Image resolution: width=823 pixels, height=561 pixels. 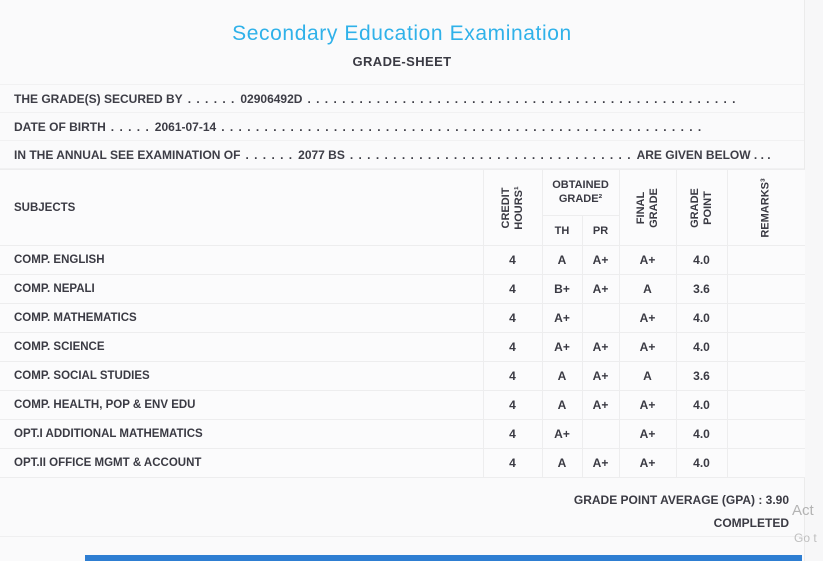 What do you see at coordinates (242, 318) in the screenshot?
I see `subject-cell: COMP. MATHEMATICS` at bounding box center [242, 318].